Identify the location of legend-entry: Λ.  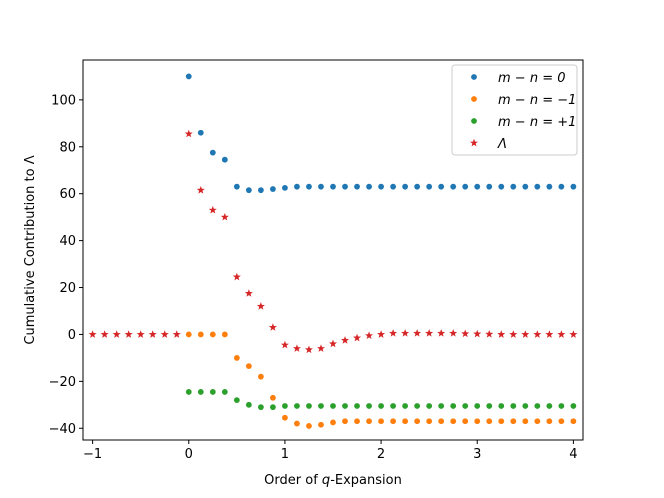
(502, 144).